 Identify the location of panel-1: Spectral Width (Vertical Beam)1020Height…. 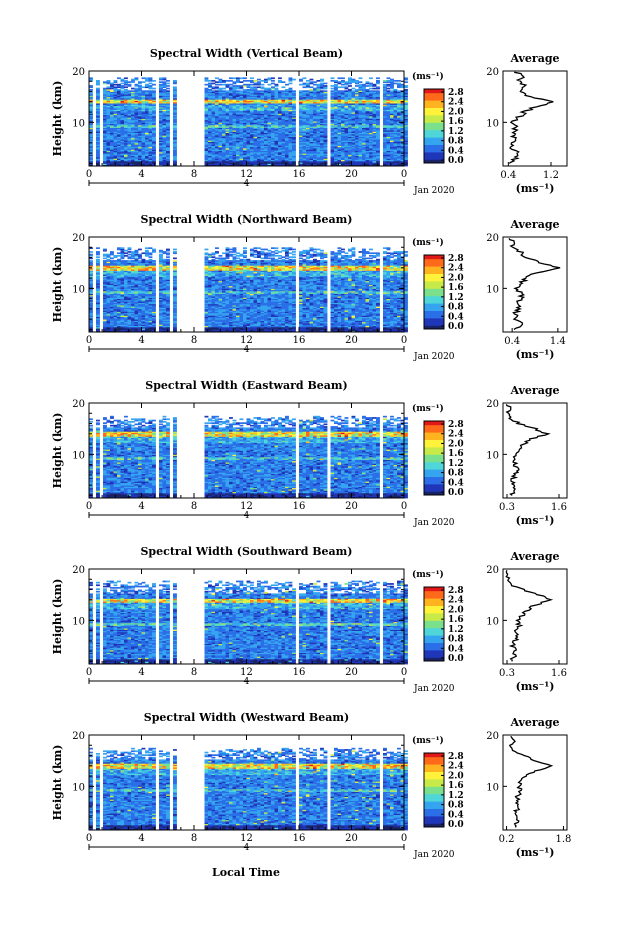
(309, 121).